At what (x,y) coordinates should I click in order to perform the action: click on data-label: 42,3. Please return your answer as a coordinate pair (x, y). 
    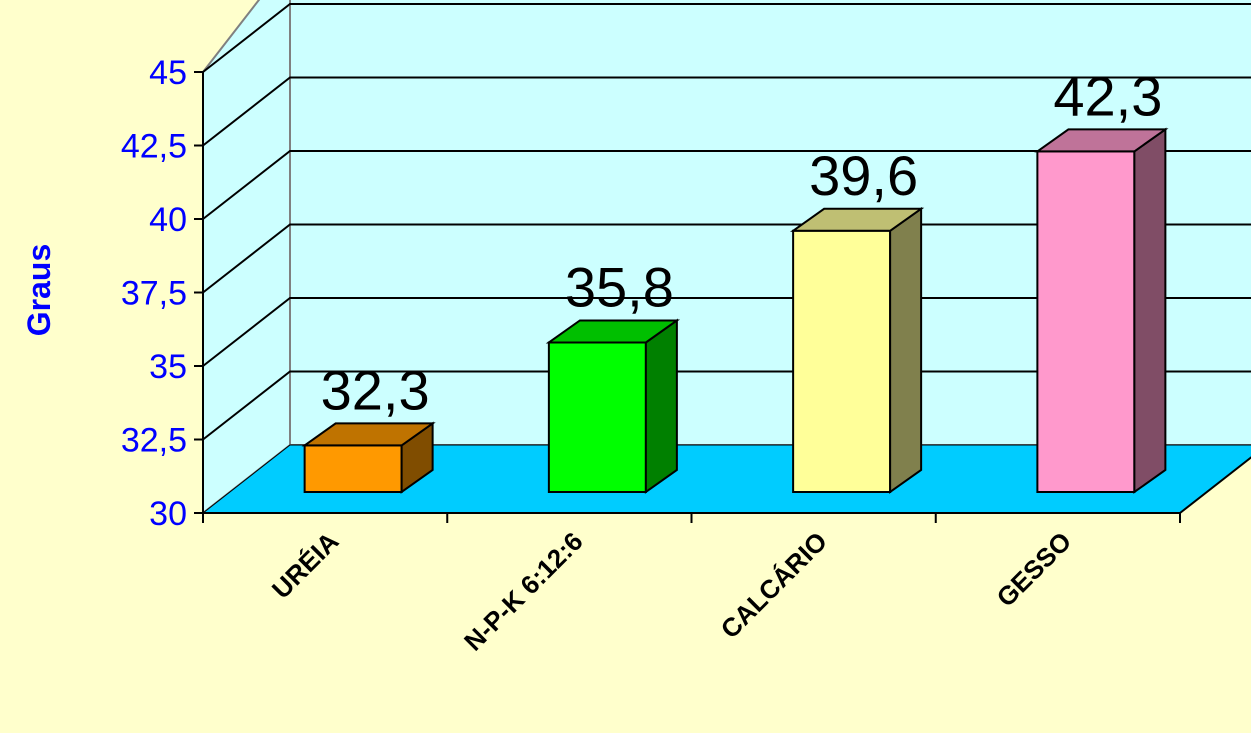
    Looking at the image, I should click on (1107, 95).